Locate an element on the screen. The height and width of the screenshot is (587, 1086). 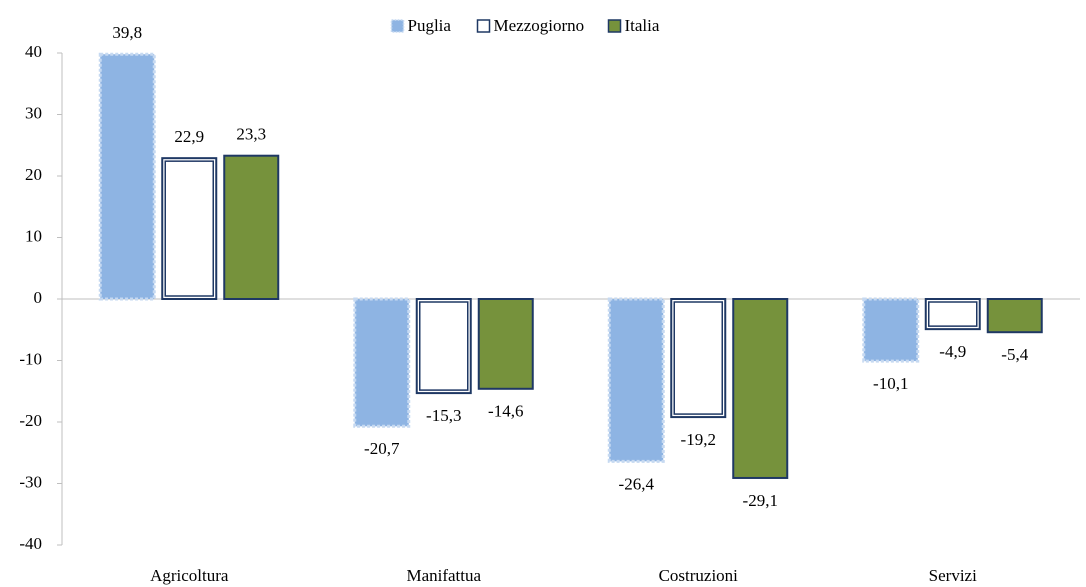
value-label: 23,3 is located at coordinates (251, 134).